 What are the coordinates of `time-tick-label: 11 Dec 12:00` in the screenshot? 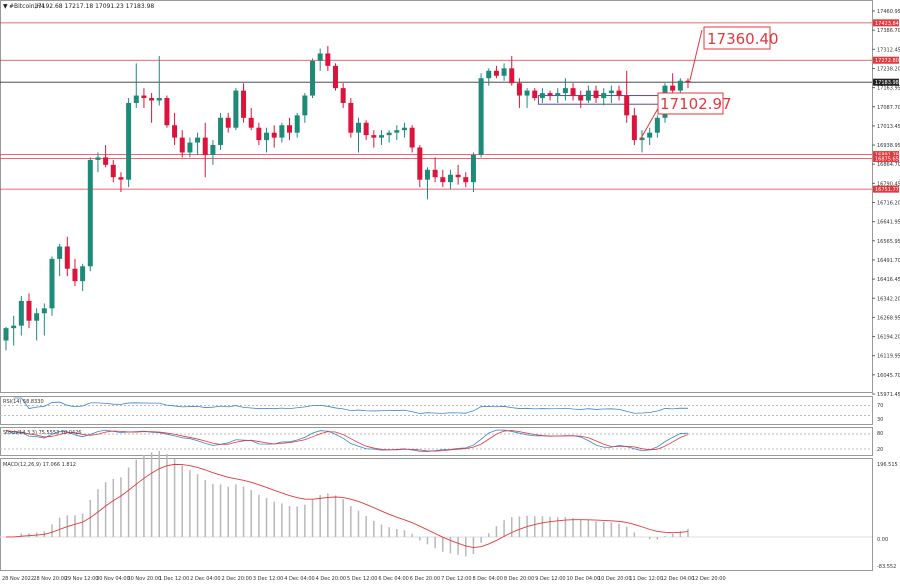 It's located at (646, 579).